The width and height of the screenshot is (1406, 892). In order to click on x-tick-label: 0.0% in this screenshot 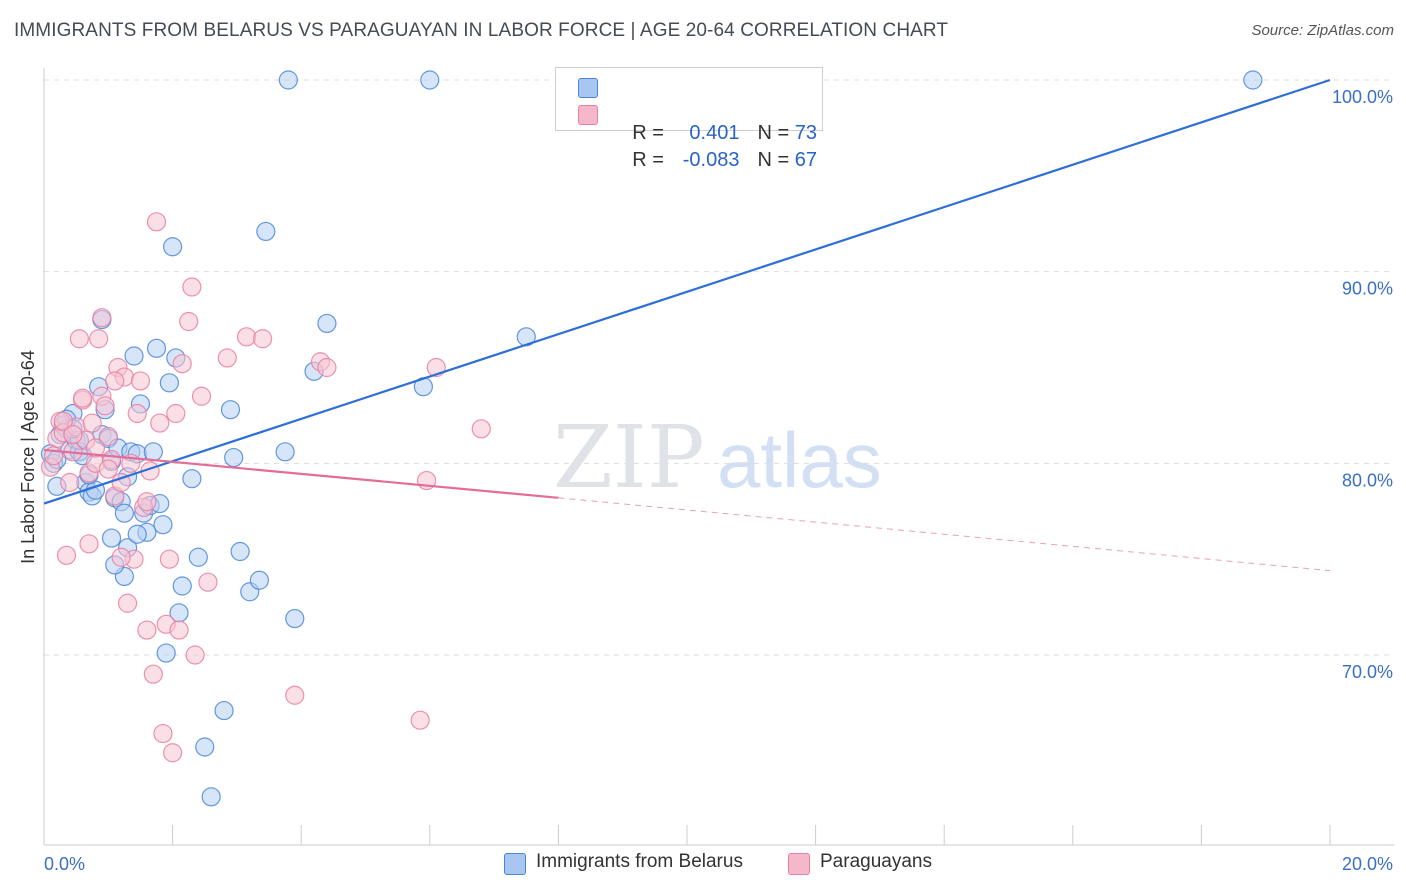, I will do `click(64, 864)`.